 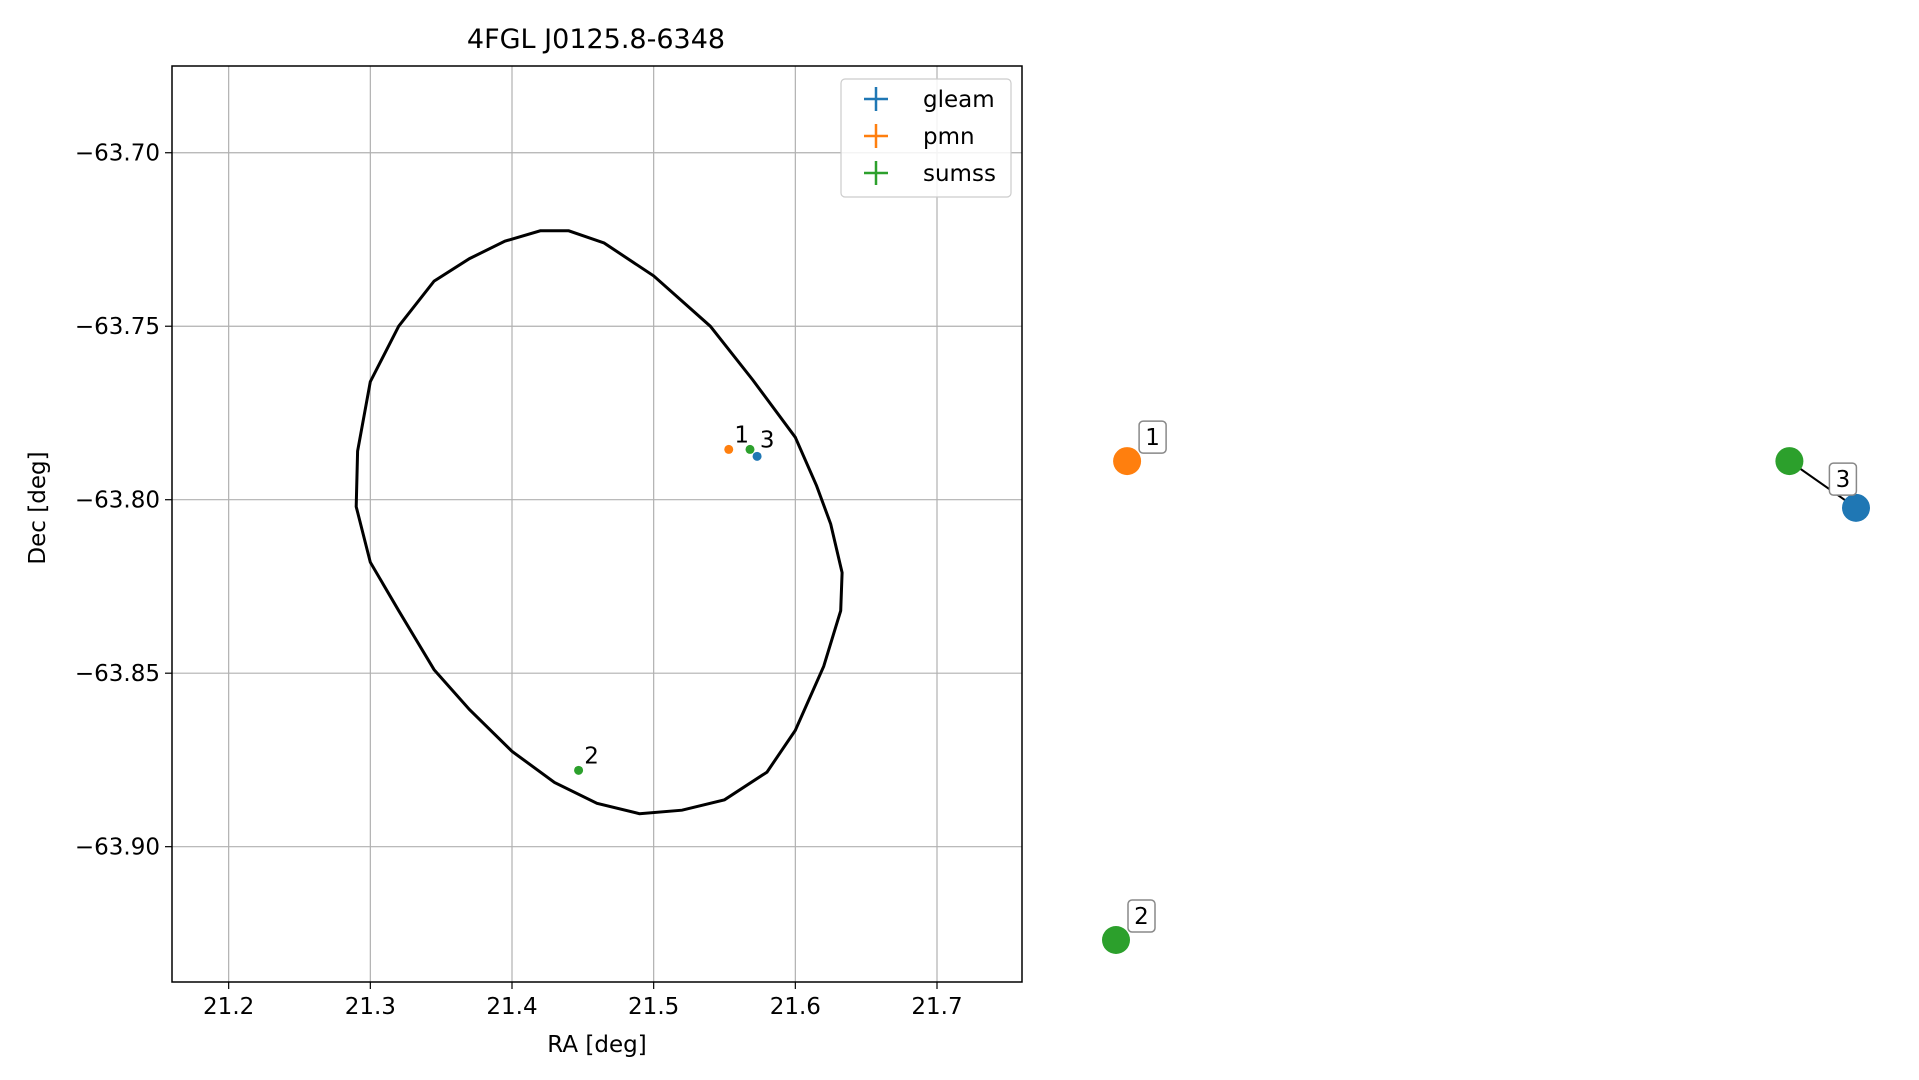 What do you see at coordinates (596, 1045) in the screenshot?
I see `x-axis-label: RA [deg]` at bounding box center [596, 1045].